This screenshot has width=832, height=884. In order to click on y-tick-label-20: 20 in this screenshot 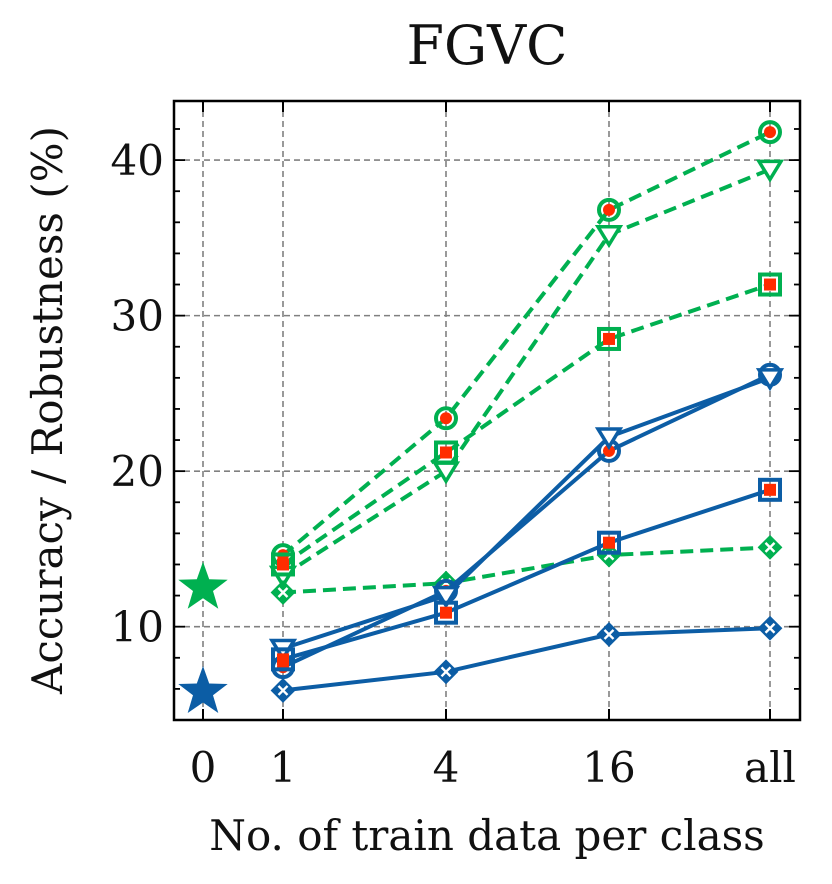, I will do `click(137, 471)`.